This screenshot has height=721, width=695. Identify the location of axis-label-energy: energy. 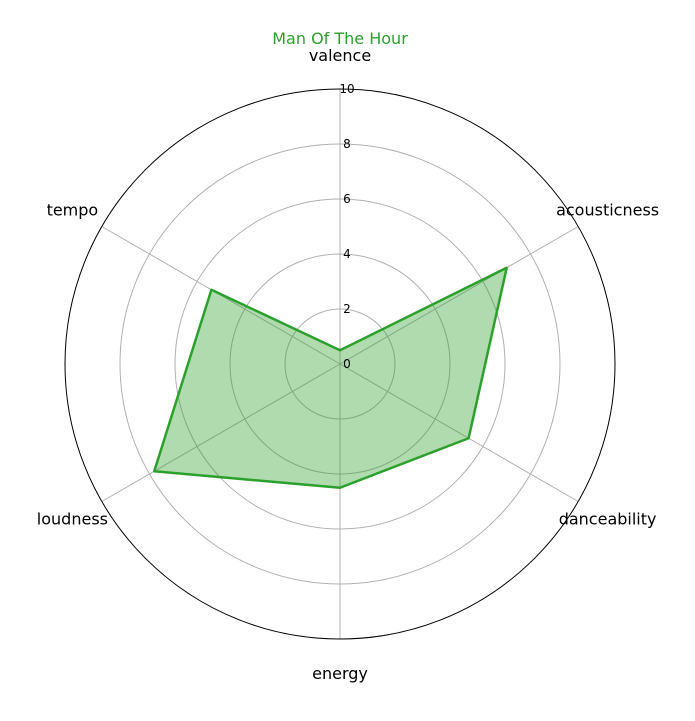
(340, 673).